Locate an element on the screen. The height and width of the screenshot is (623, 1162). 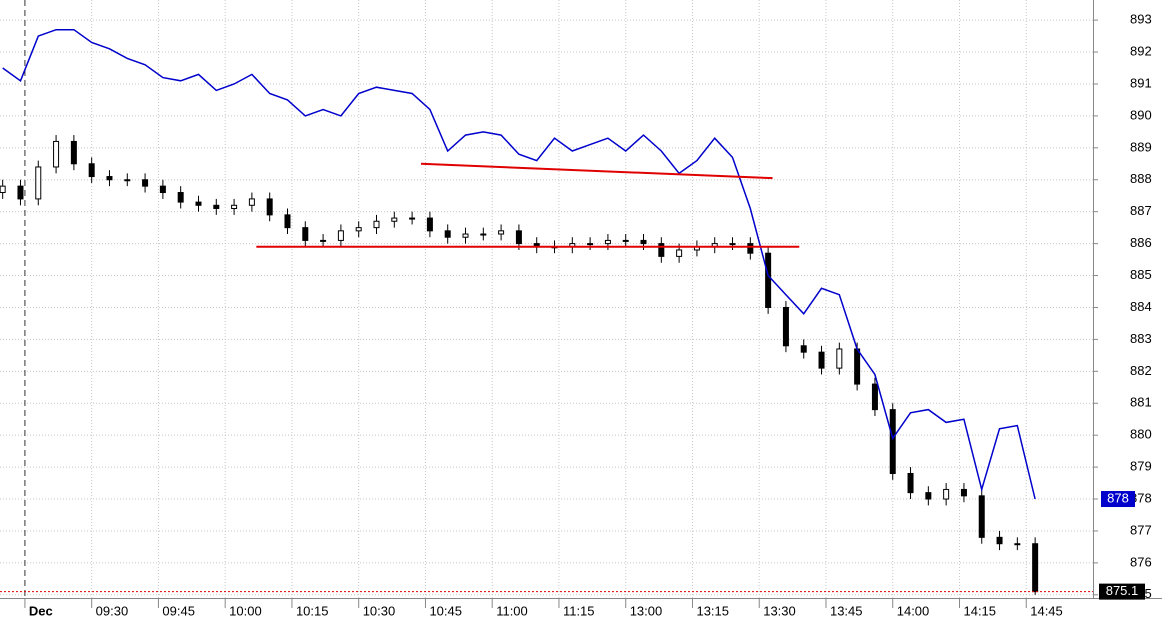
last-price-label: 875.1 is located at coordinates (1122, 590).